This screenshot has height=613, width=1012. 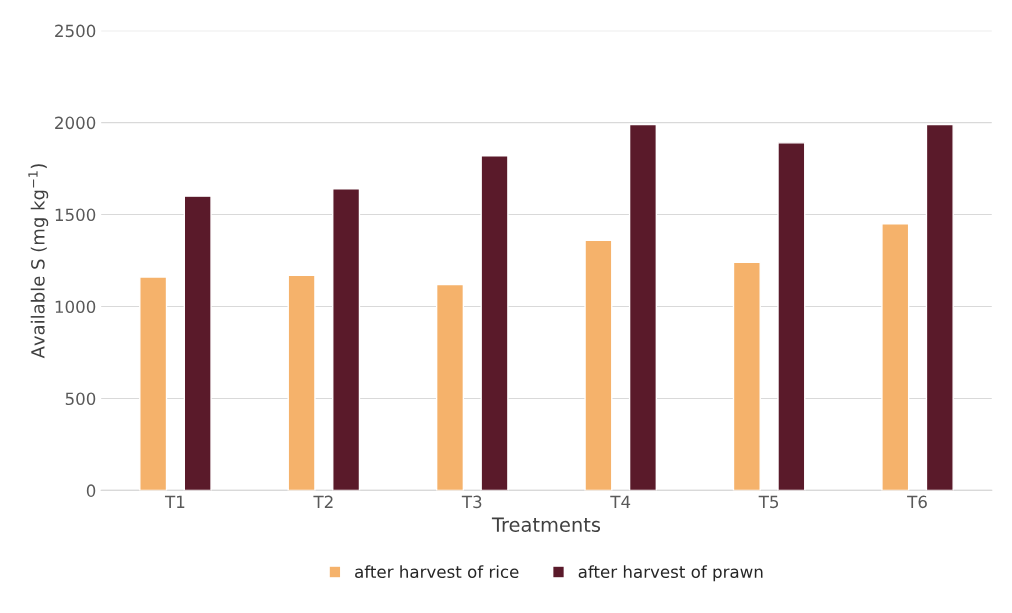 I want to click on x-tick-label: T2, so click(x=323, y=501).